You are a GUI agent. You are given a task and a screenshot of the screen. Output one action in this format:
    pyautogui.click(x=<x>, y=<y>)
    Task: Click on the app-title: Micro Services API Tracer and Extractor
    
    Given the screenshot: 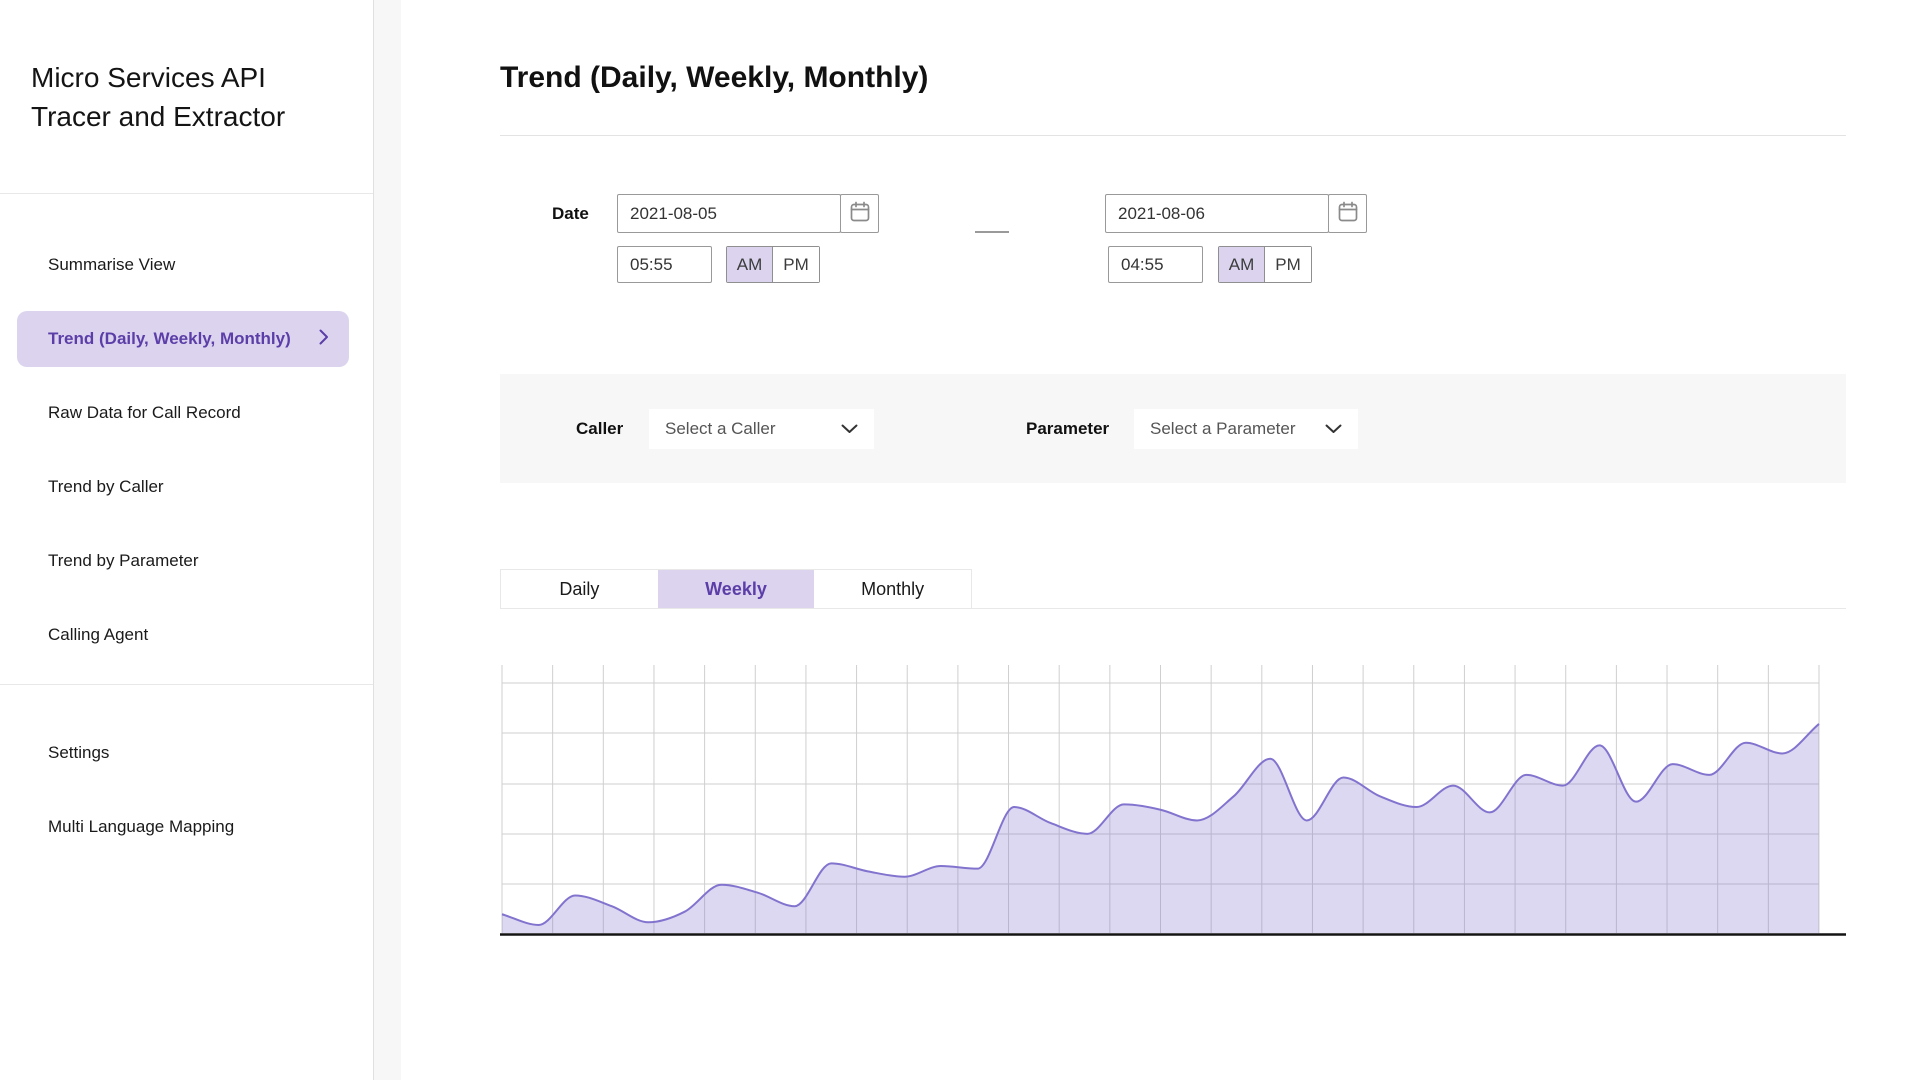 What is the action you would take?
    pyautogui.click(x=158, y=97)
    